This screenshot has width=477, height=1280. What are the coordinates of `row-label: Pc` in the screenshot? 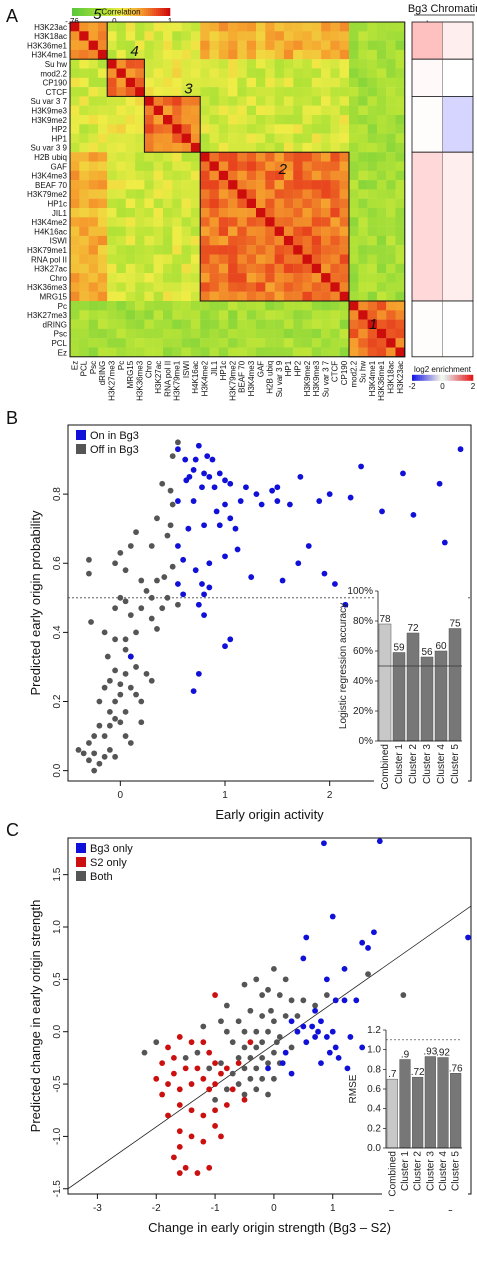 It's located at (62, 306).